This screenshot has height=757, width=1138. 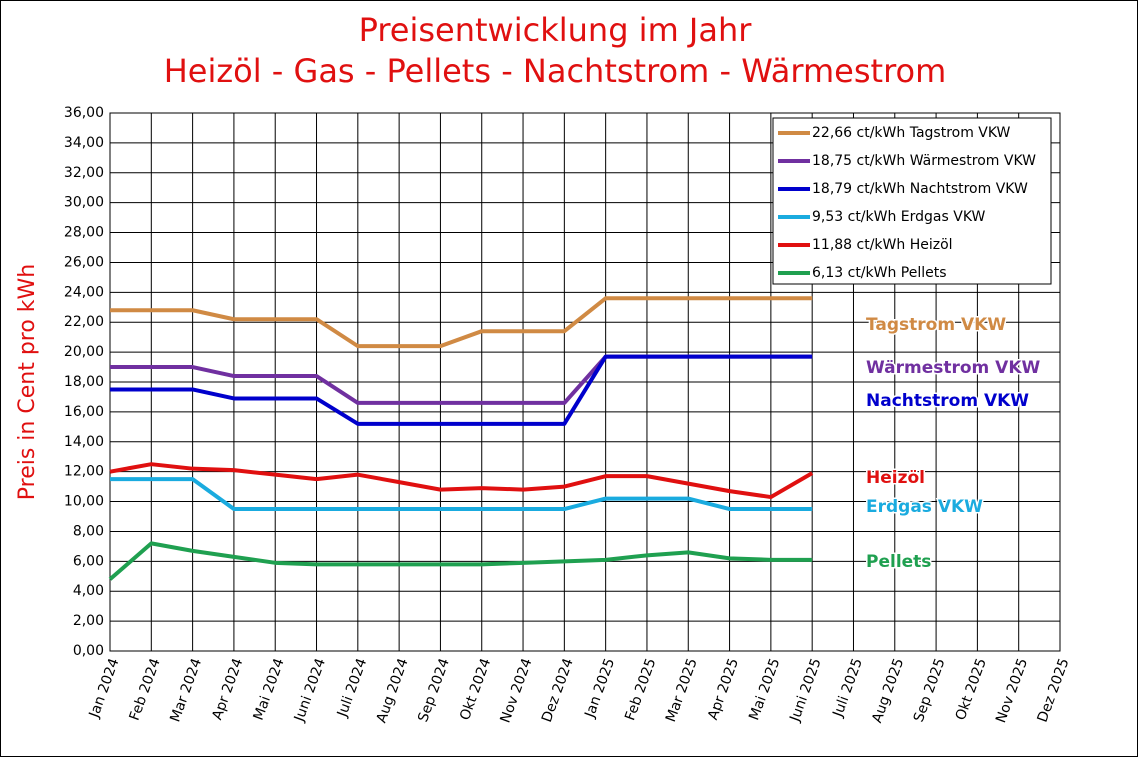 I want to click on legend-label: 18,79 ct/kWh Nachtstrom VKW, so click(x=920, y=189).